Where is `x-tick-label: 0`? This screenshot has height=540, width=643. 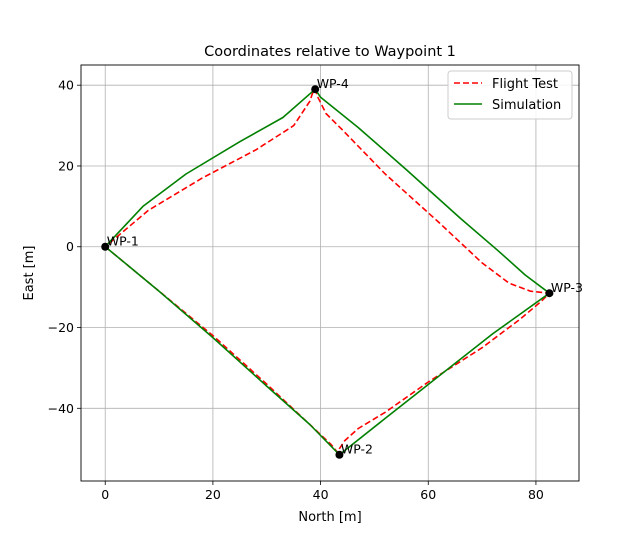 x-tick-label: 0 is located at coordinates (105, 494).